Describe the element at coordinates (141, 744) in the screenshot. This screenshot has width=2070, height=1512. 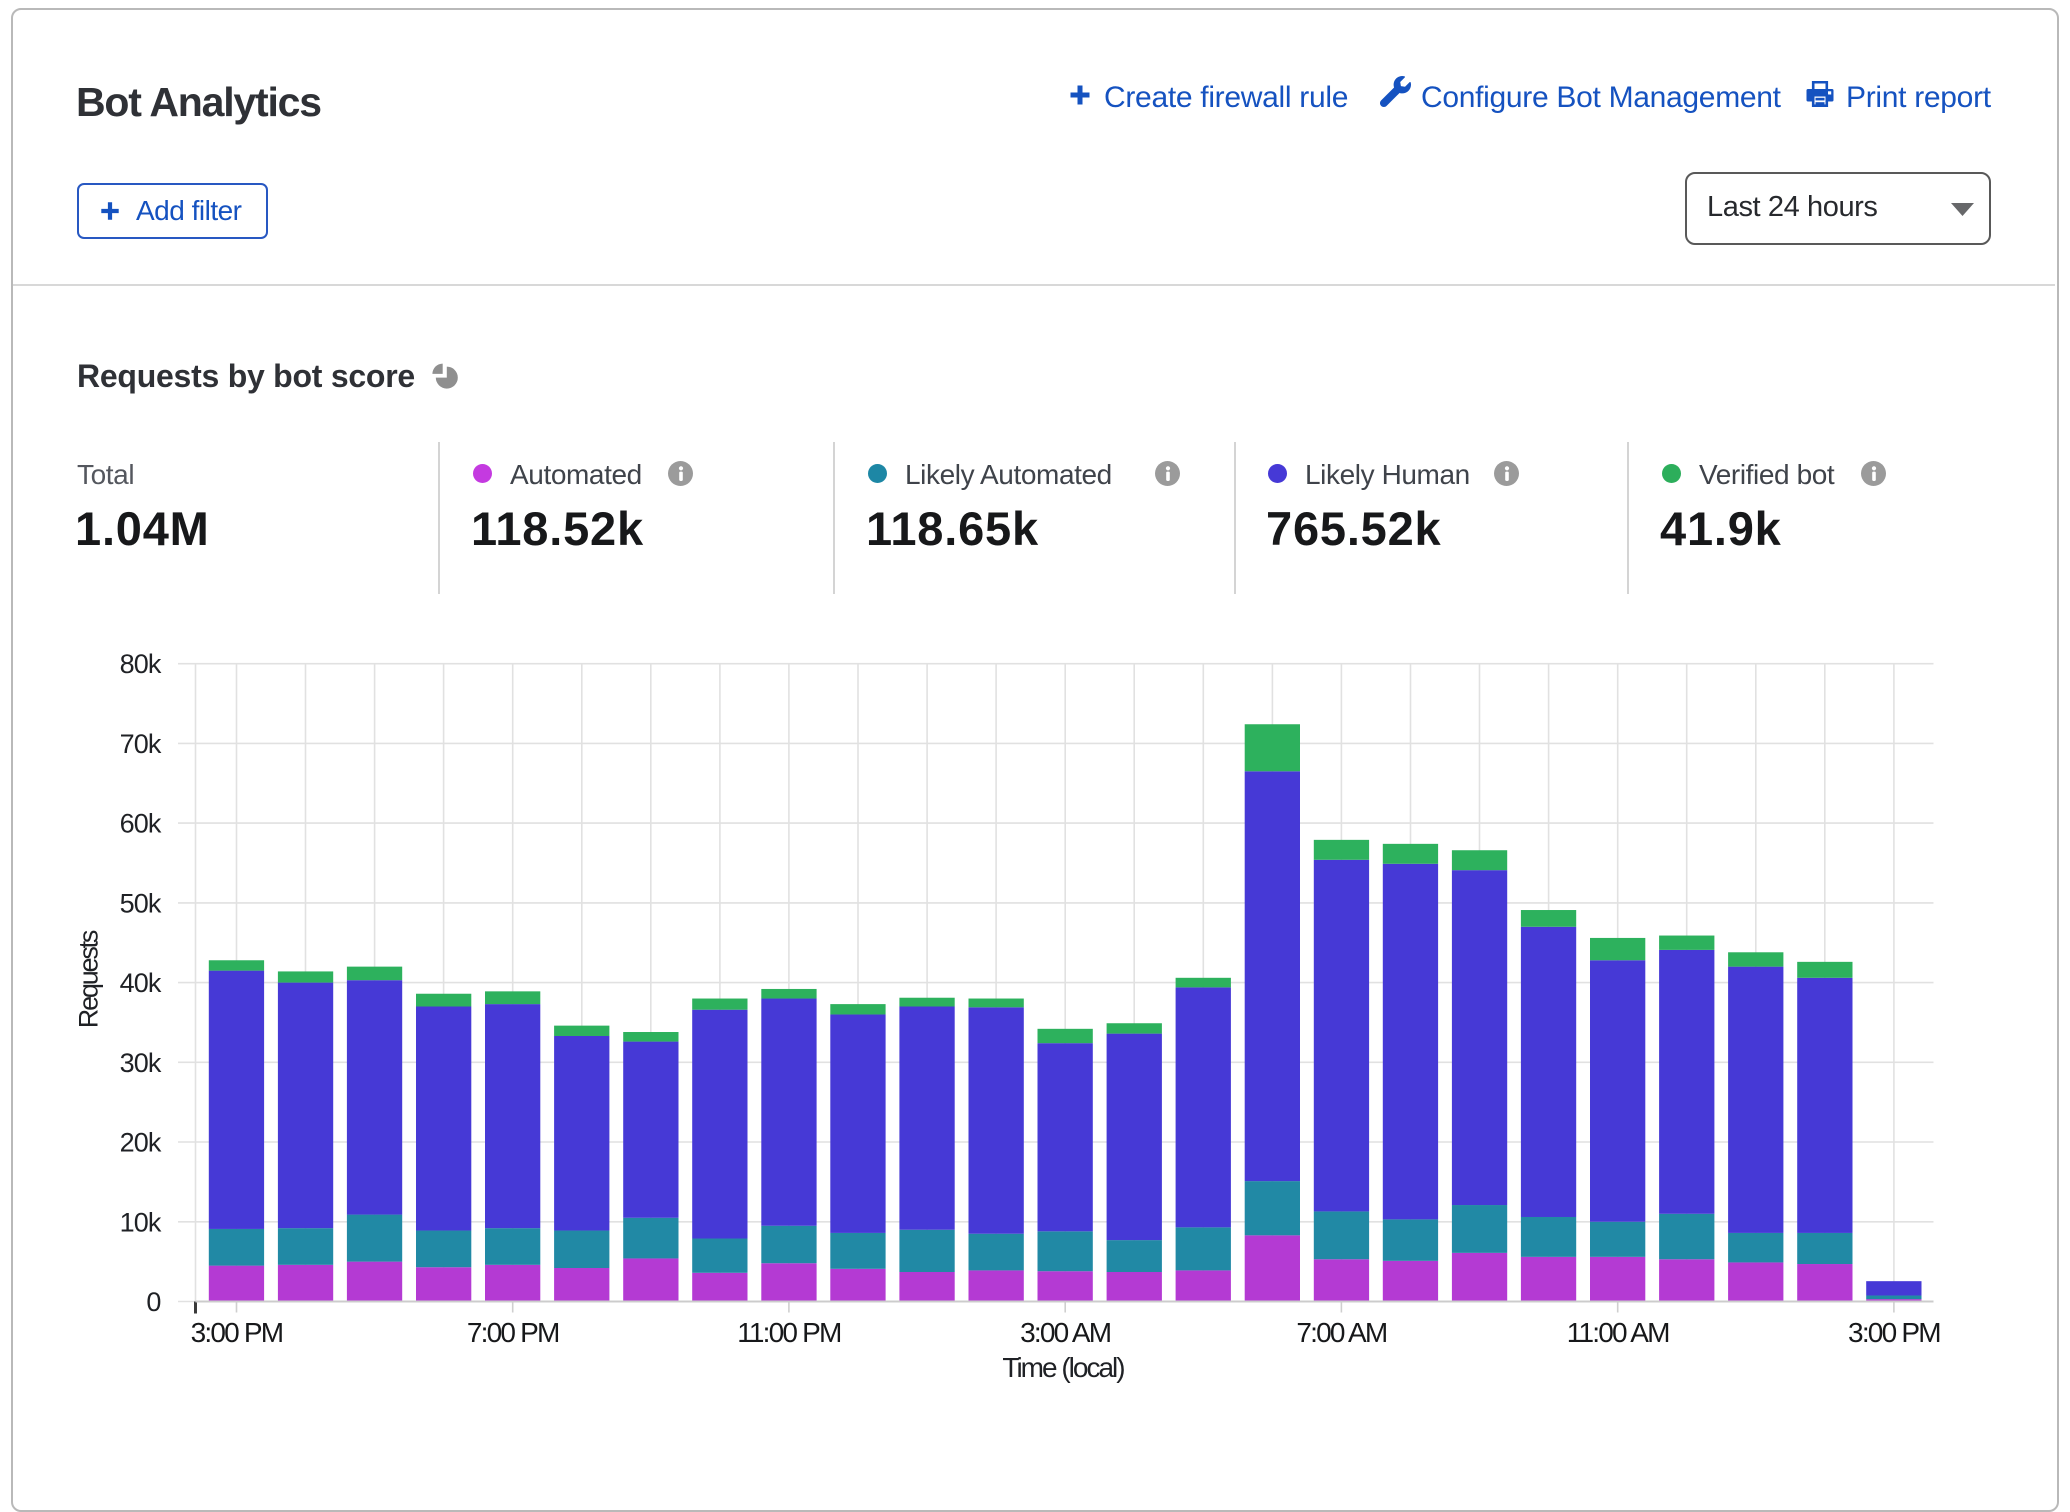
I see `svg-text: 70k` at that location.